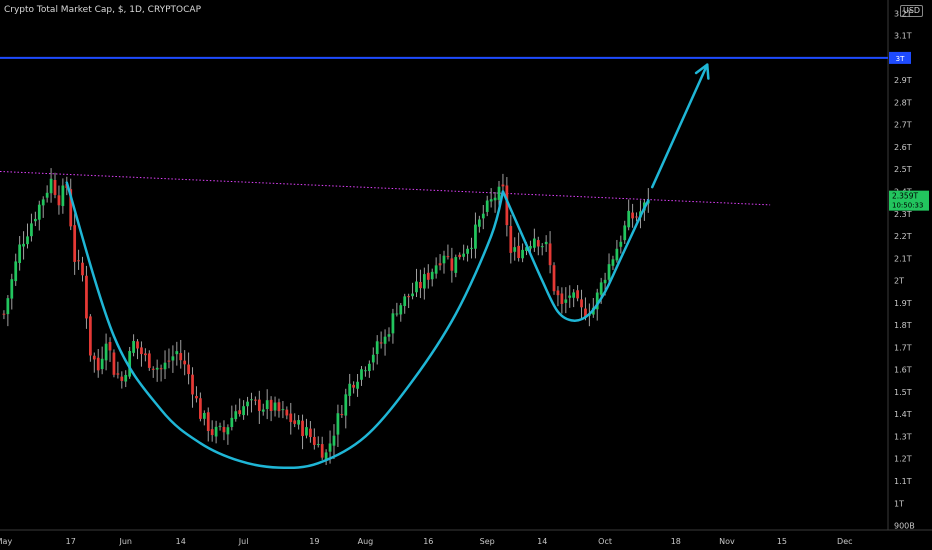 Image resolution: width=932 pixels, height=550 pixels. Describe the element at coordinates (903, 303) in the screenshot. I see `y-tick-label: 1.9T` at that location.